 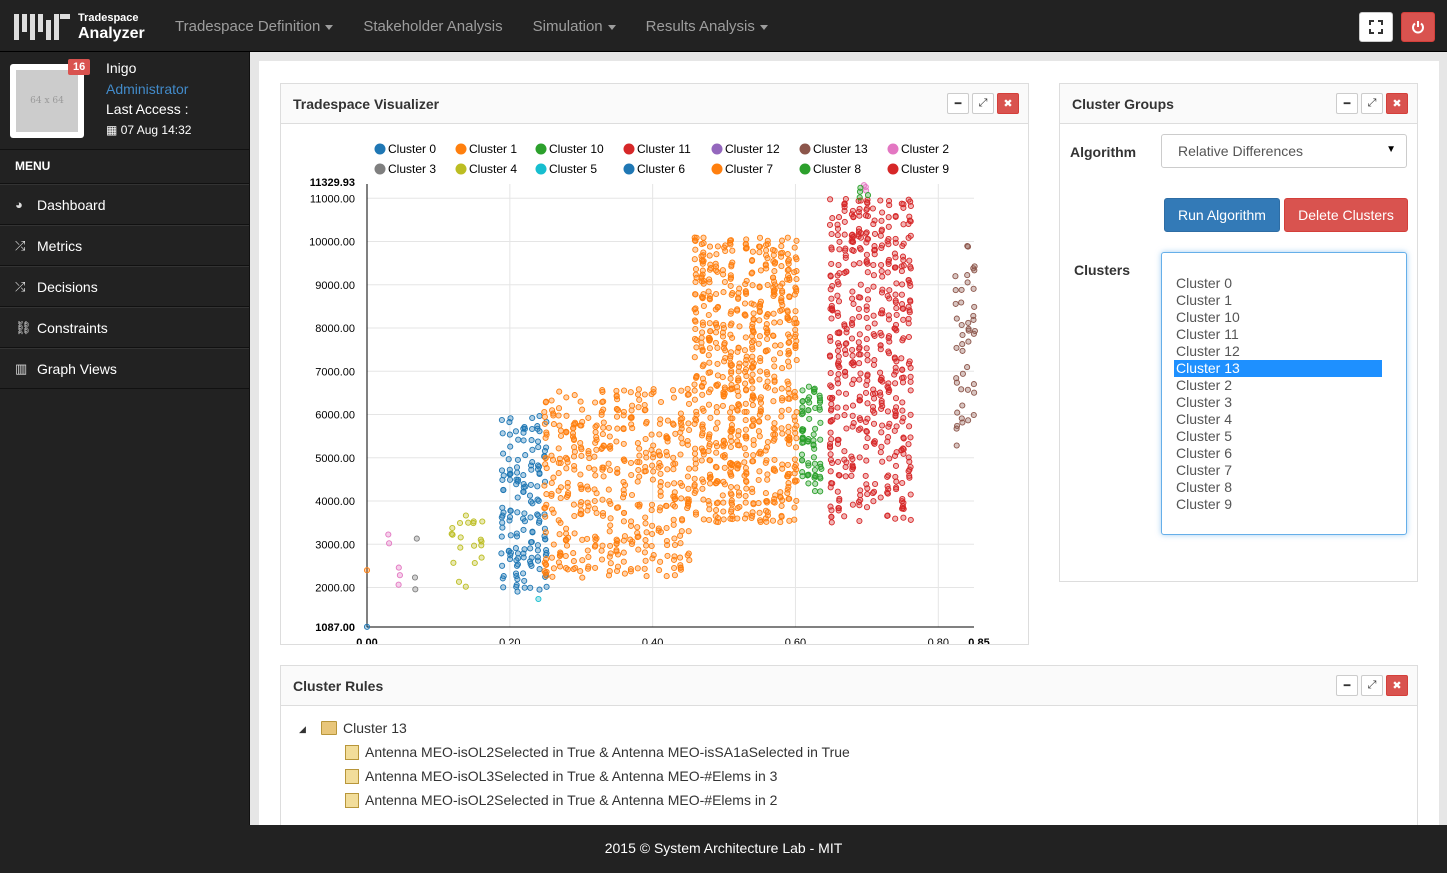 I want to click on sidebar-item-graph-views: ▥ Graph Views, so click(x=124, y=368).